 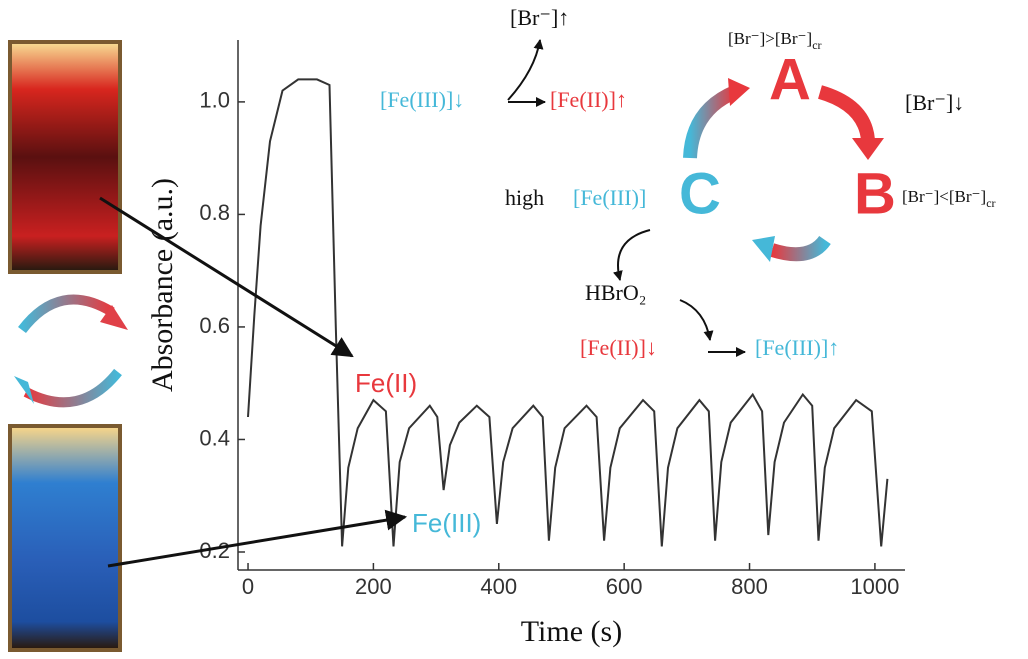 I want to click on y-tick-label: 0.4, so click(x=214, y=437).